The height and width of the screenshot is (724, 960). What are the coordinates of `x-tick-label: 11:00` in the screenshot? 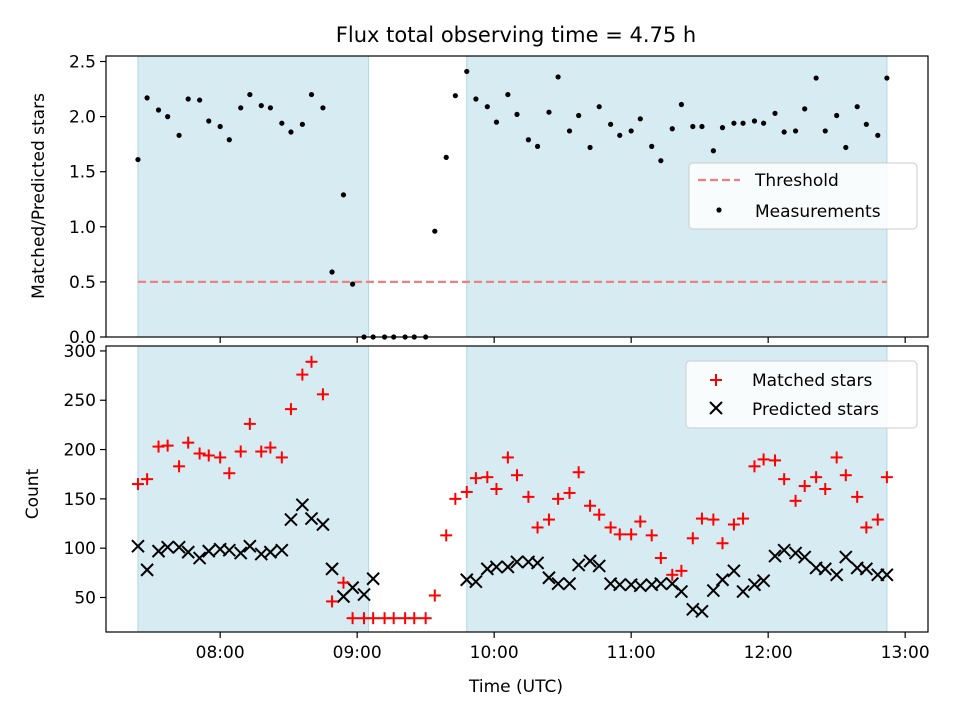 It's located at (631, 653).